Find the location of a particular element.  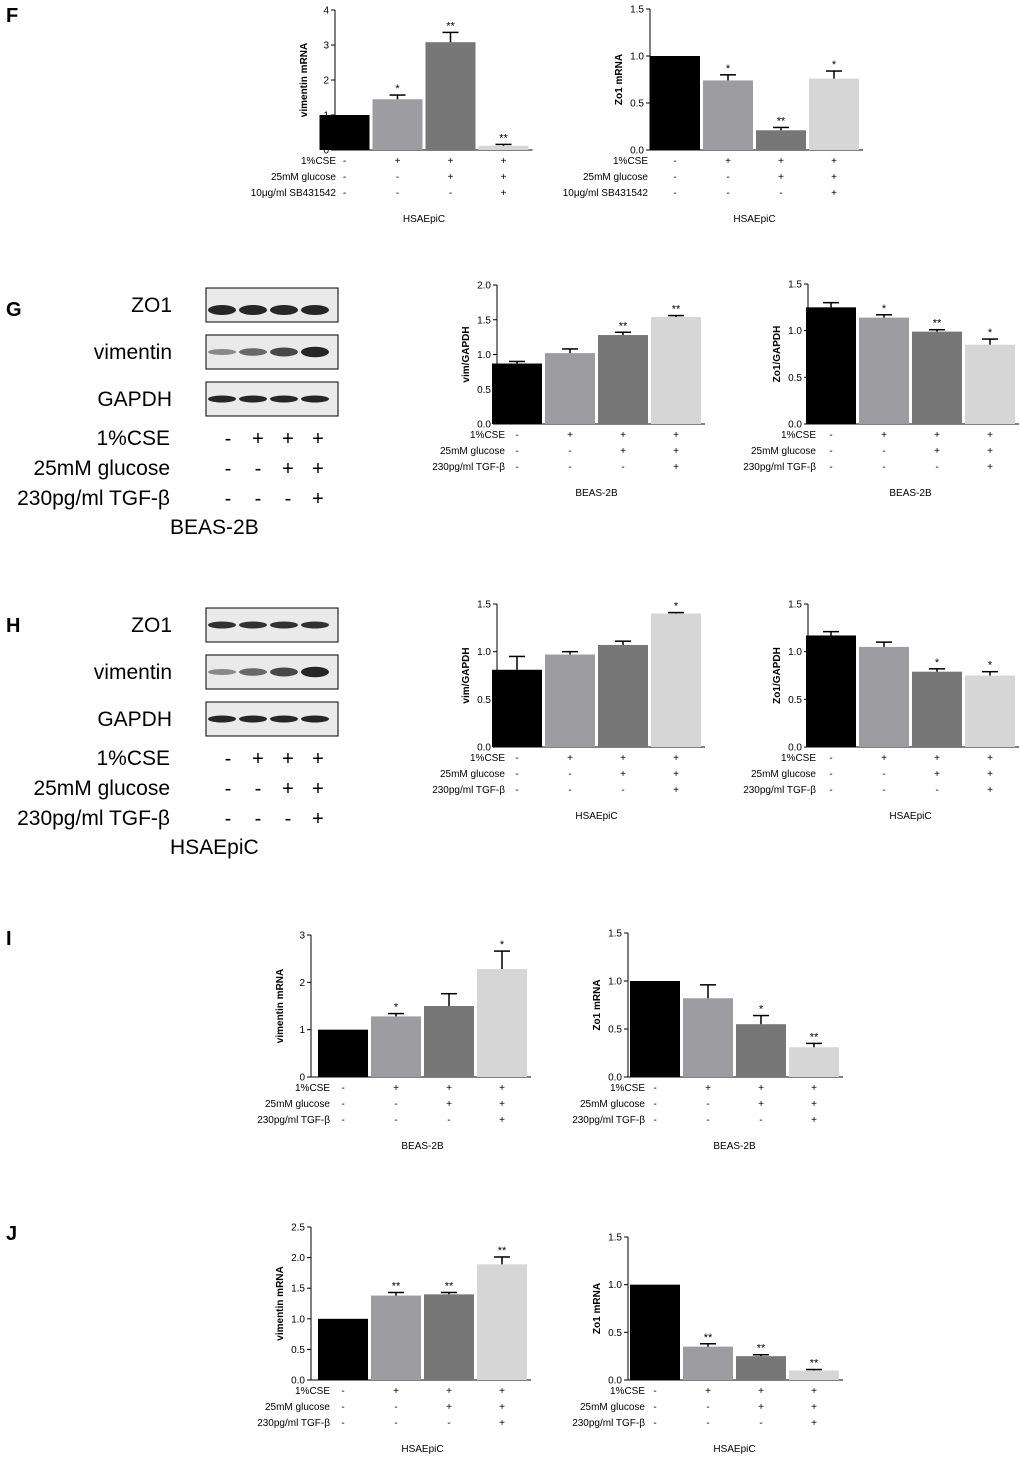

y-tick-label: 2 is located at coordinates (302, 983).